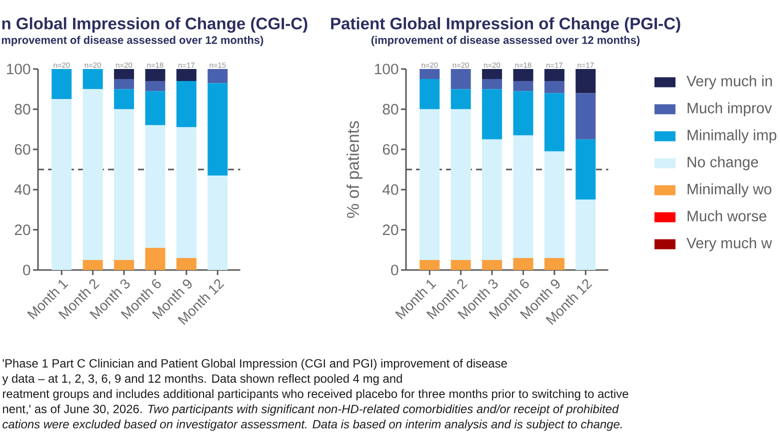  Describe the element at coordinates (310, 410) in the screenshot. I see `text: nent,' as of June 30, 2026. Two participants with significant non-HD-related comorbidities and/or receipt of prohibited` at that location.